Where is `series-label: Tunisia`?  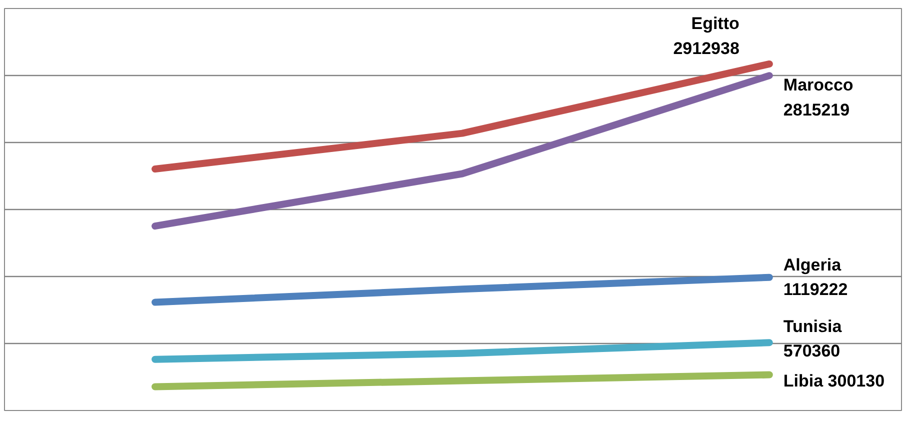
series-label: Tunisia is located at coordinates (812, 326).